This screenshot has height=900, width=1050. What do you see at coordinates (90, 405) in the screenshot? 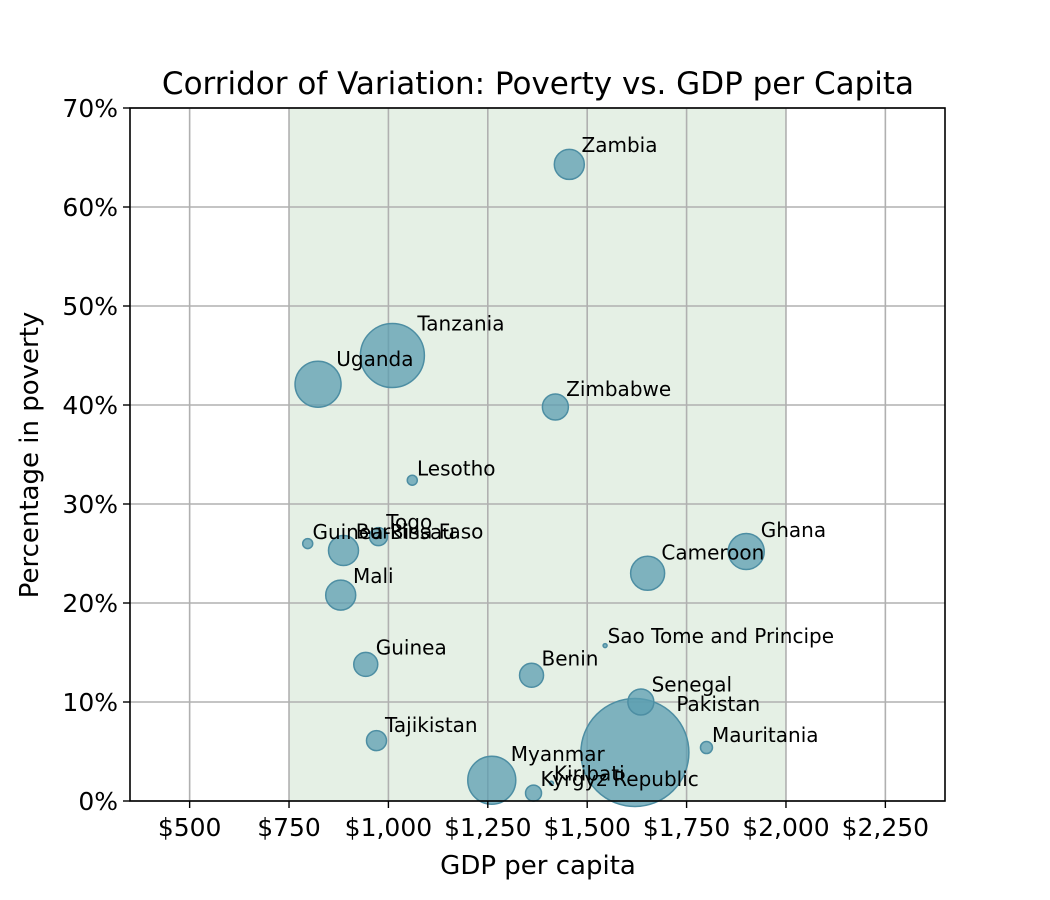
I see `y-tick-label: 40%` at bounding box center [90, 405].